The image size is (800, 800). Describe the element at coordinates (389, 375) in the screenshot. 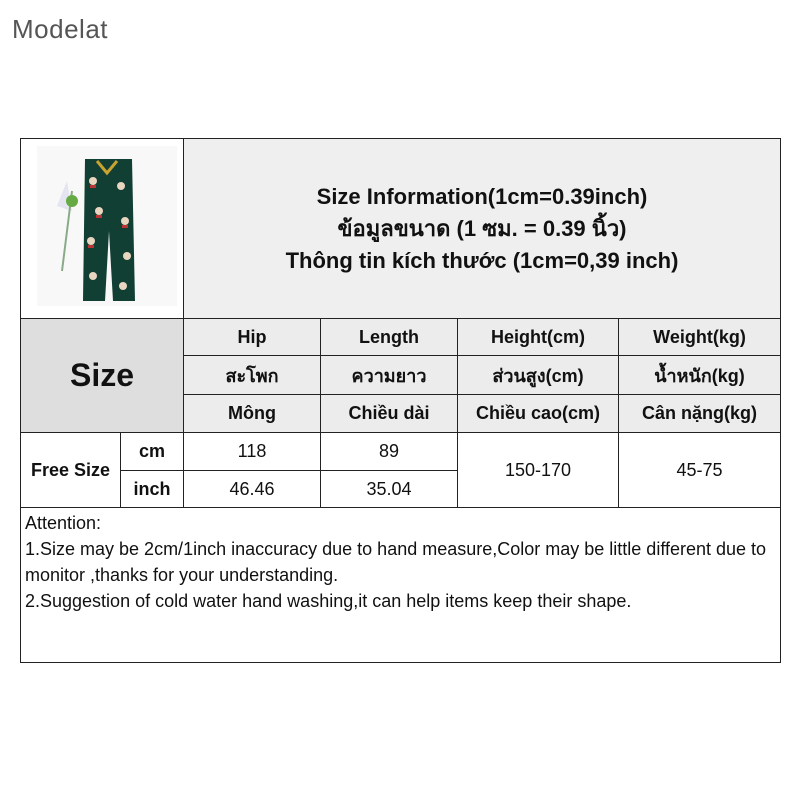

I see `col-length-th: ความยาว` at that location.